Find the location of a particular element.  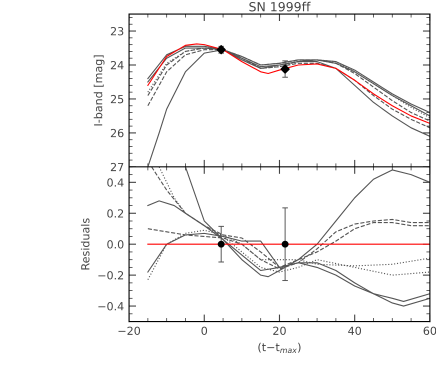

y-tick-label: 0.2 is located at coordinates (115, 213).